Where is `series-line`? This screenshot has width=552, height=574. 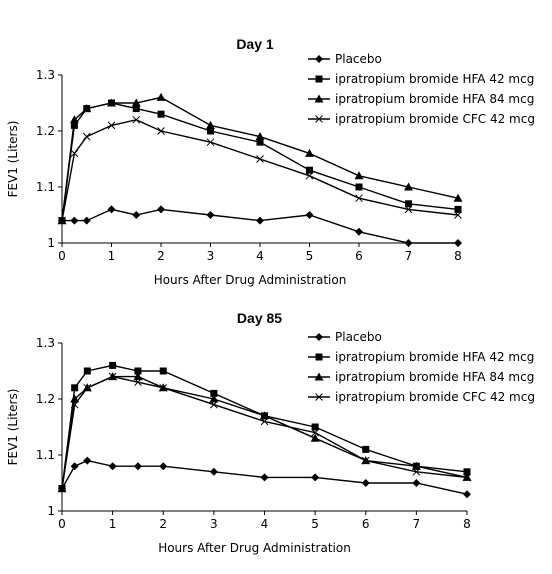
series-line is located at coordinates (260, 170).